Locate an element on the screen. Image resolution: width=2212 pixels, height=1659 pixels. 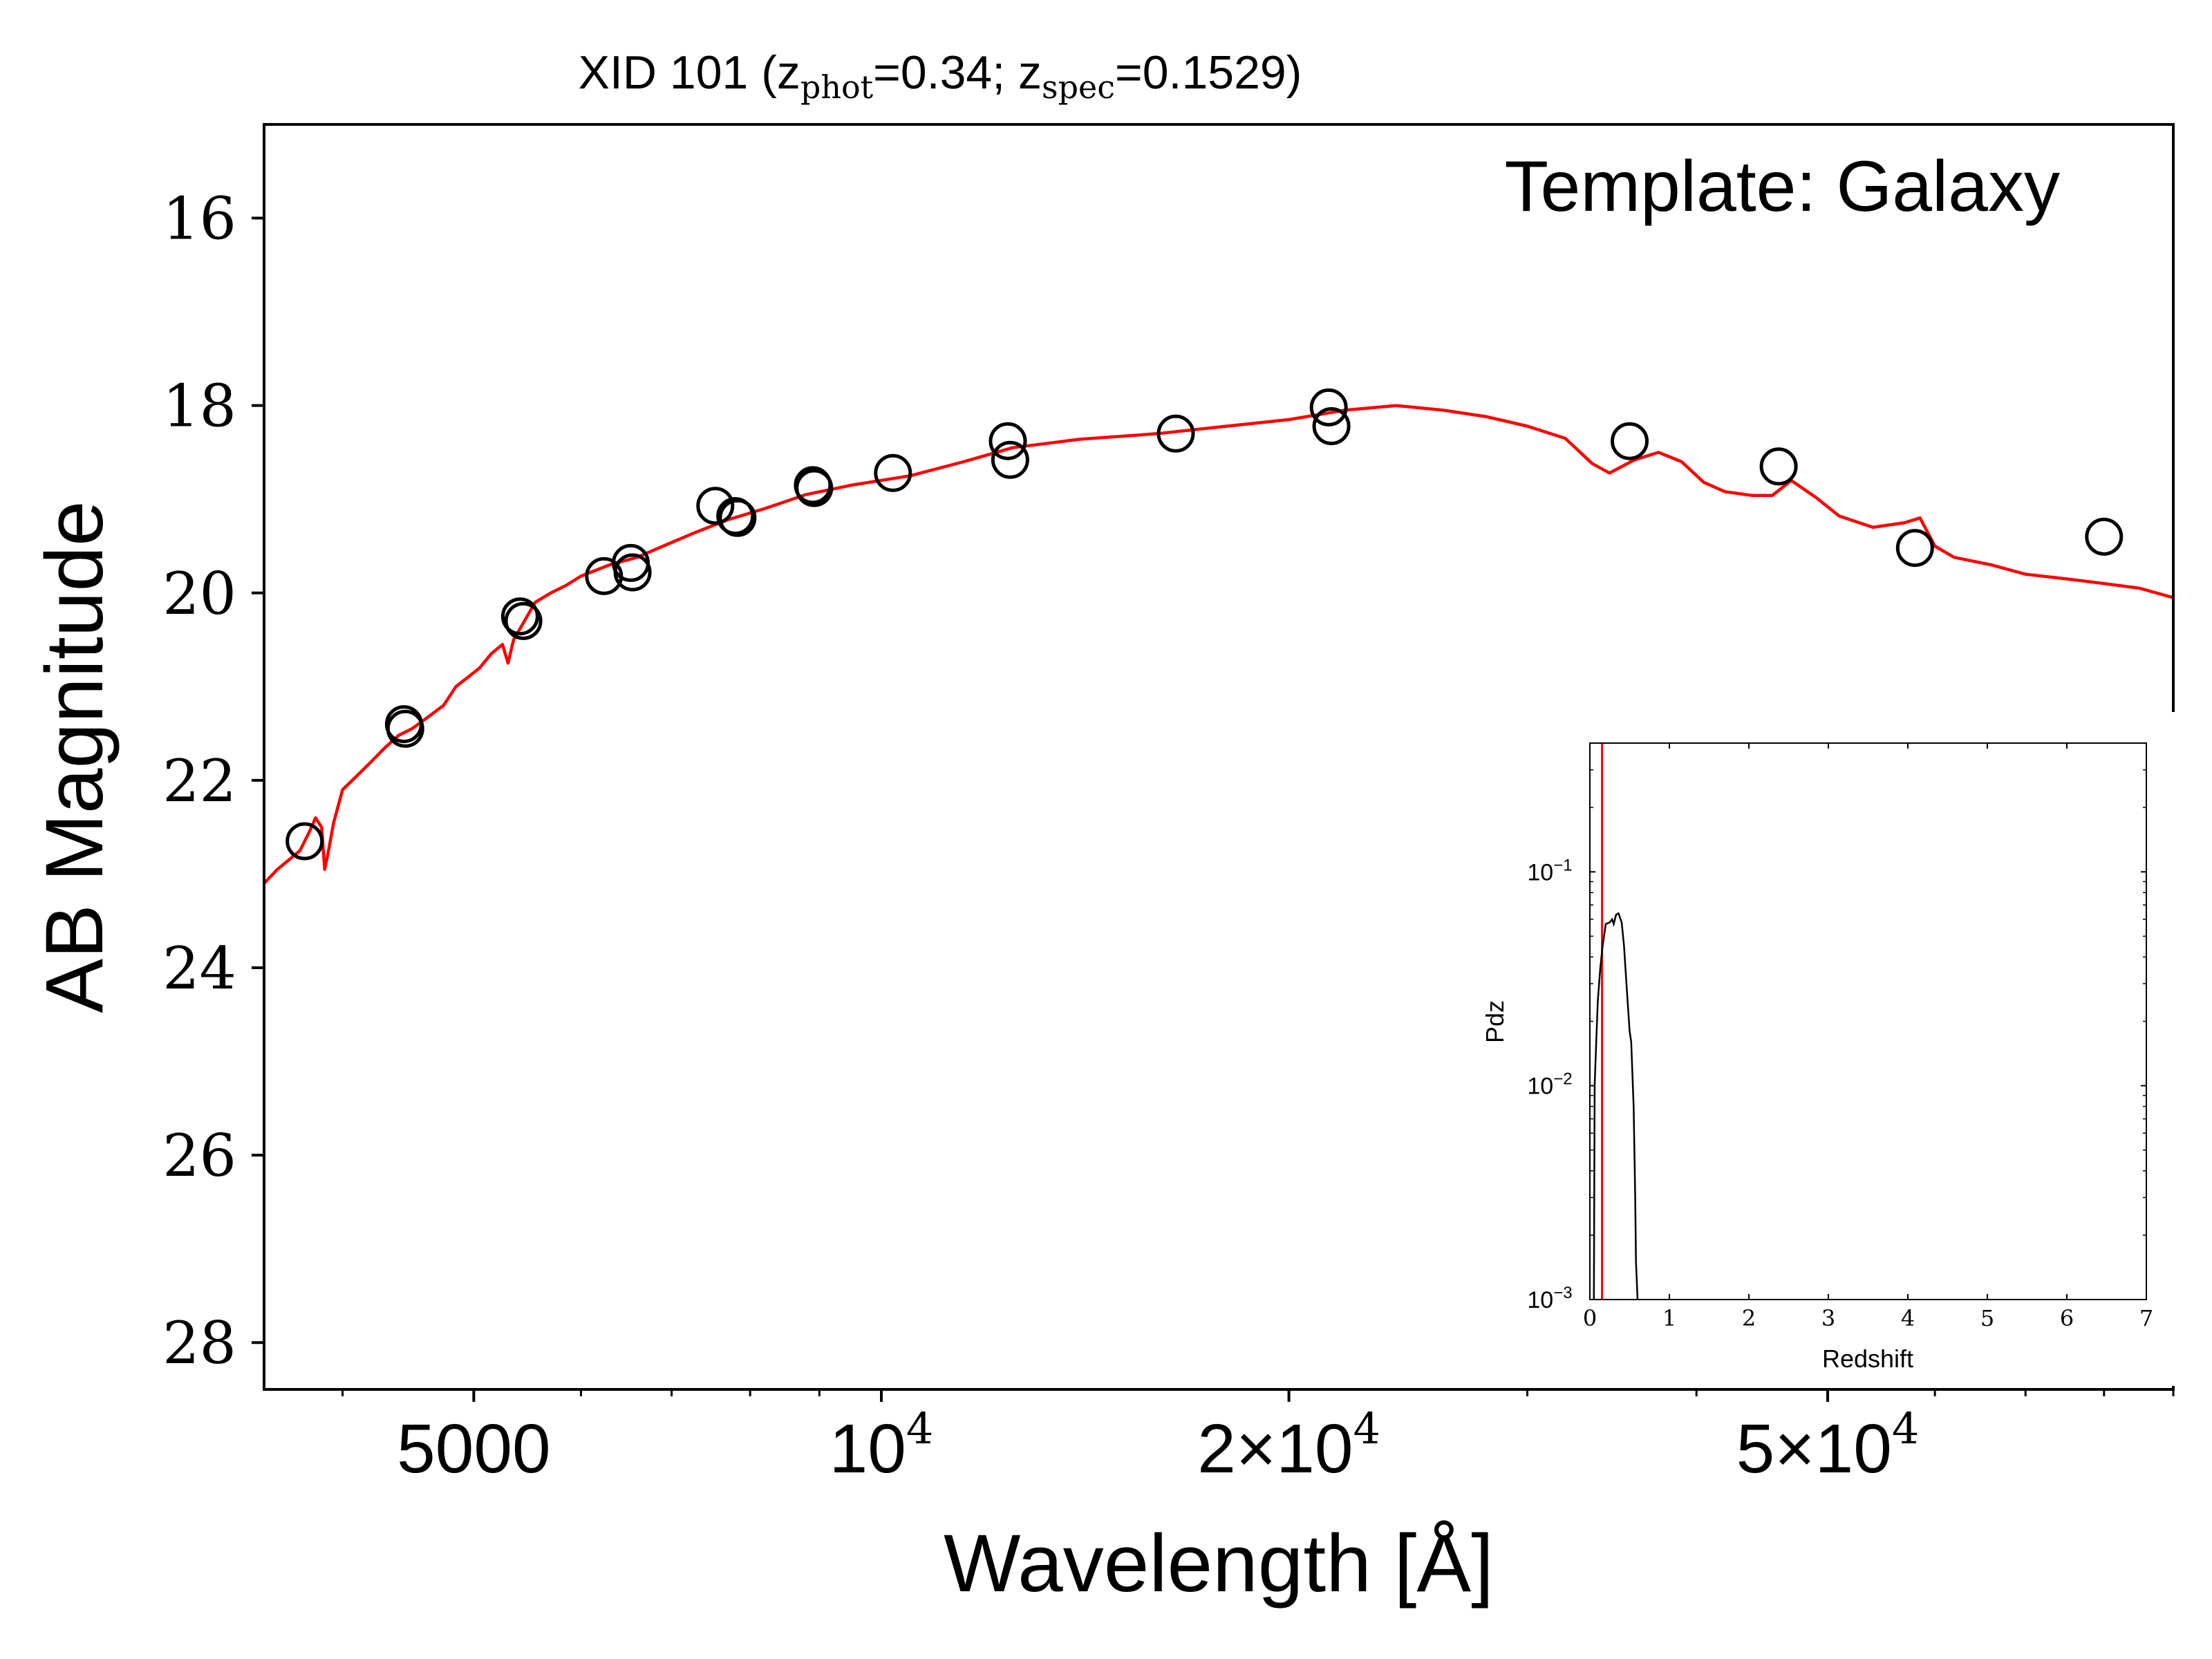
template-annotation: Template: Galaxy is located at coordinates (1783, 187).